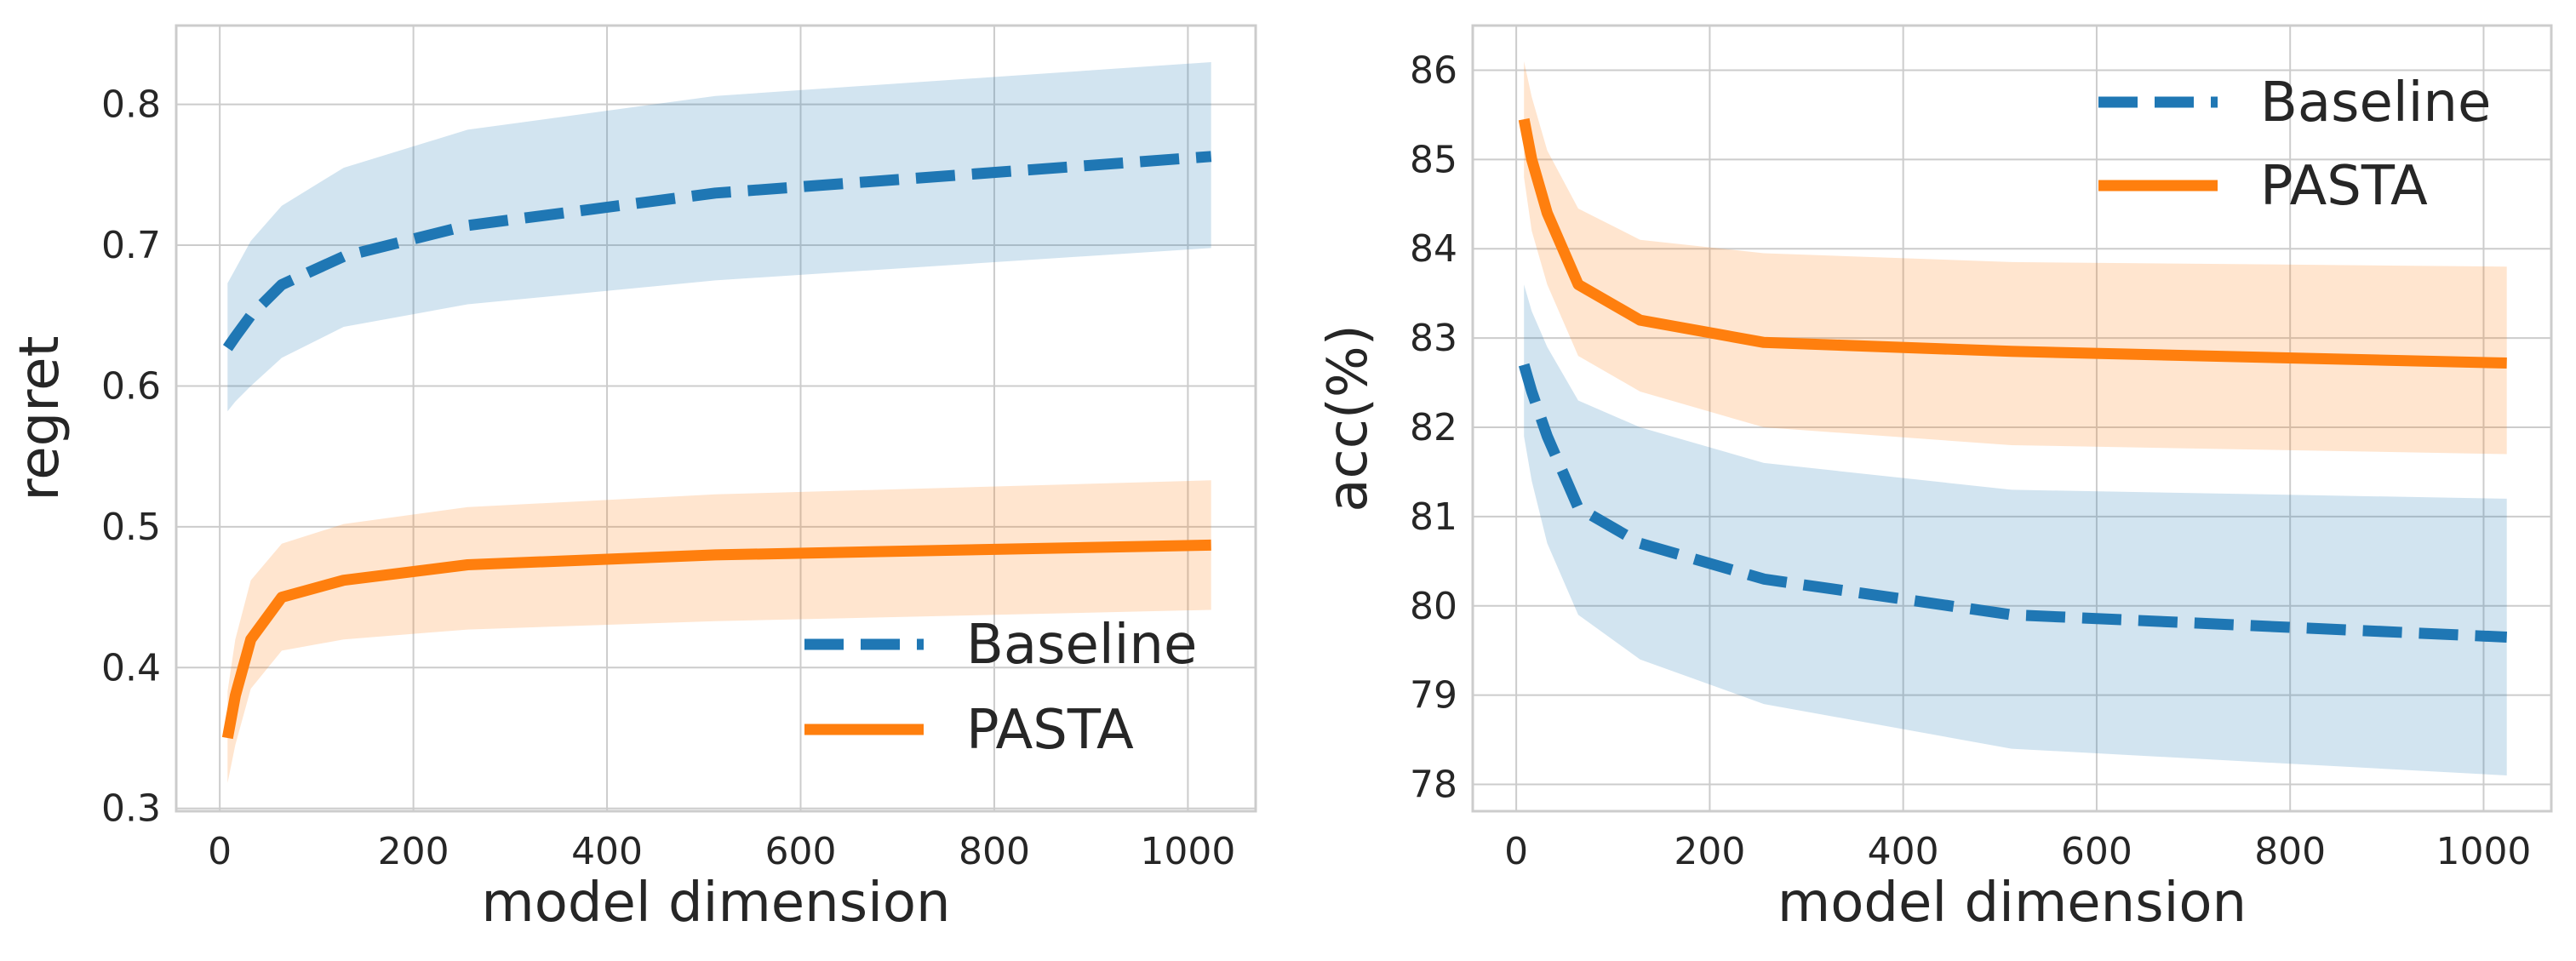  I want to click on y-axis-label: regret, so click(40, 418).